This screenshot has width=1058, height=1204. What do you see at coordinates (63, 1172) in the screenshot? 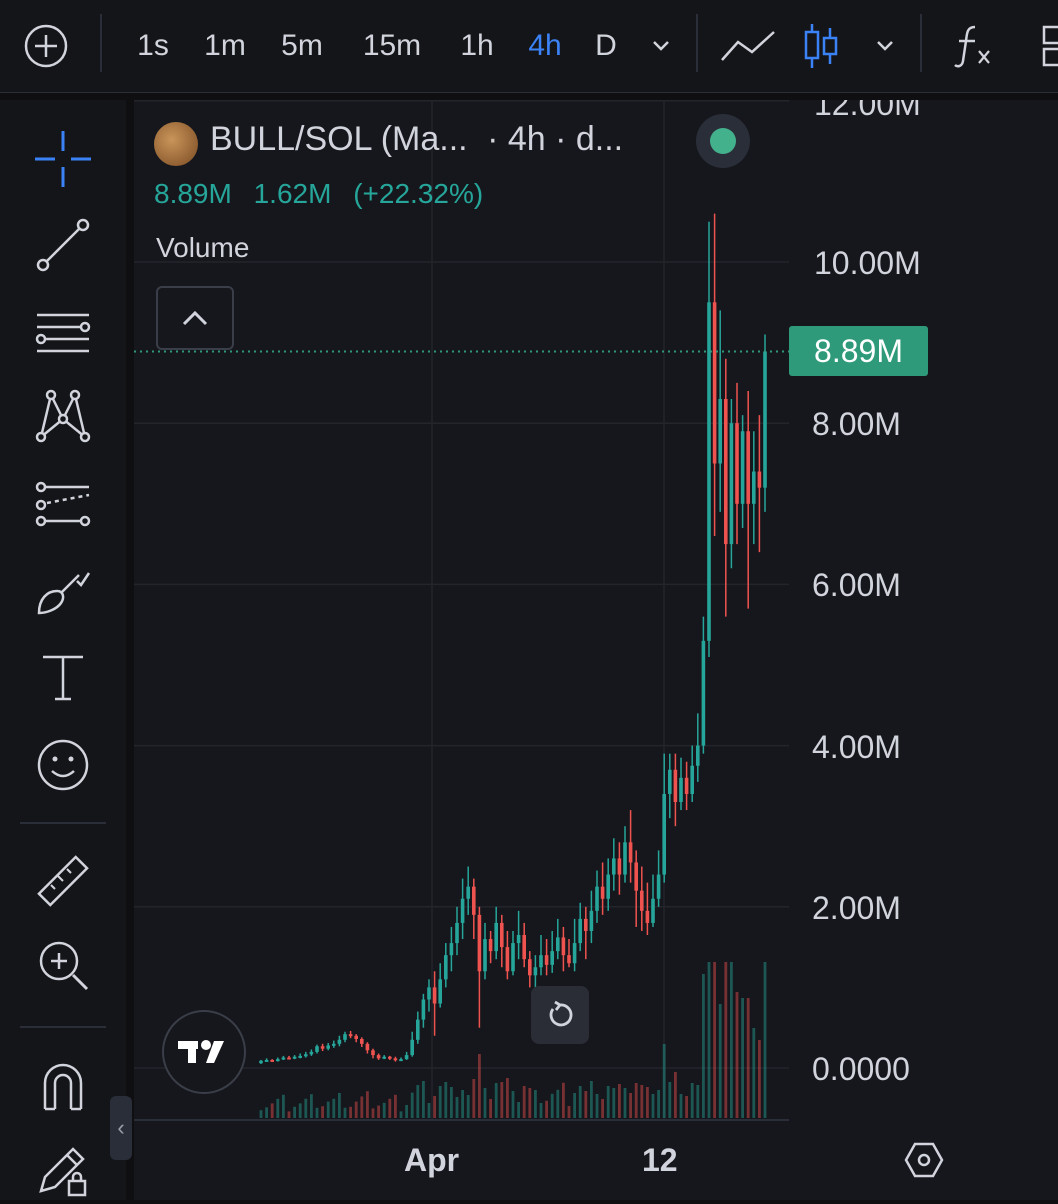
I see `pencil-lock-icon` at bounding box center [63, 1172].